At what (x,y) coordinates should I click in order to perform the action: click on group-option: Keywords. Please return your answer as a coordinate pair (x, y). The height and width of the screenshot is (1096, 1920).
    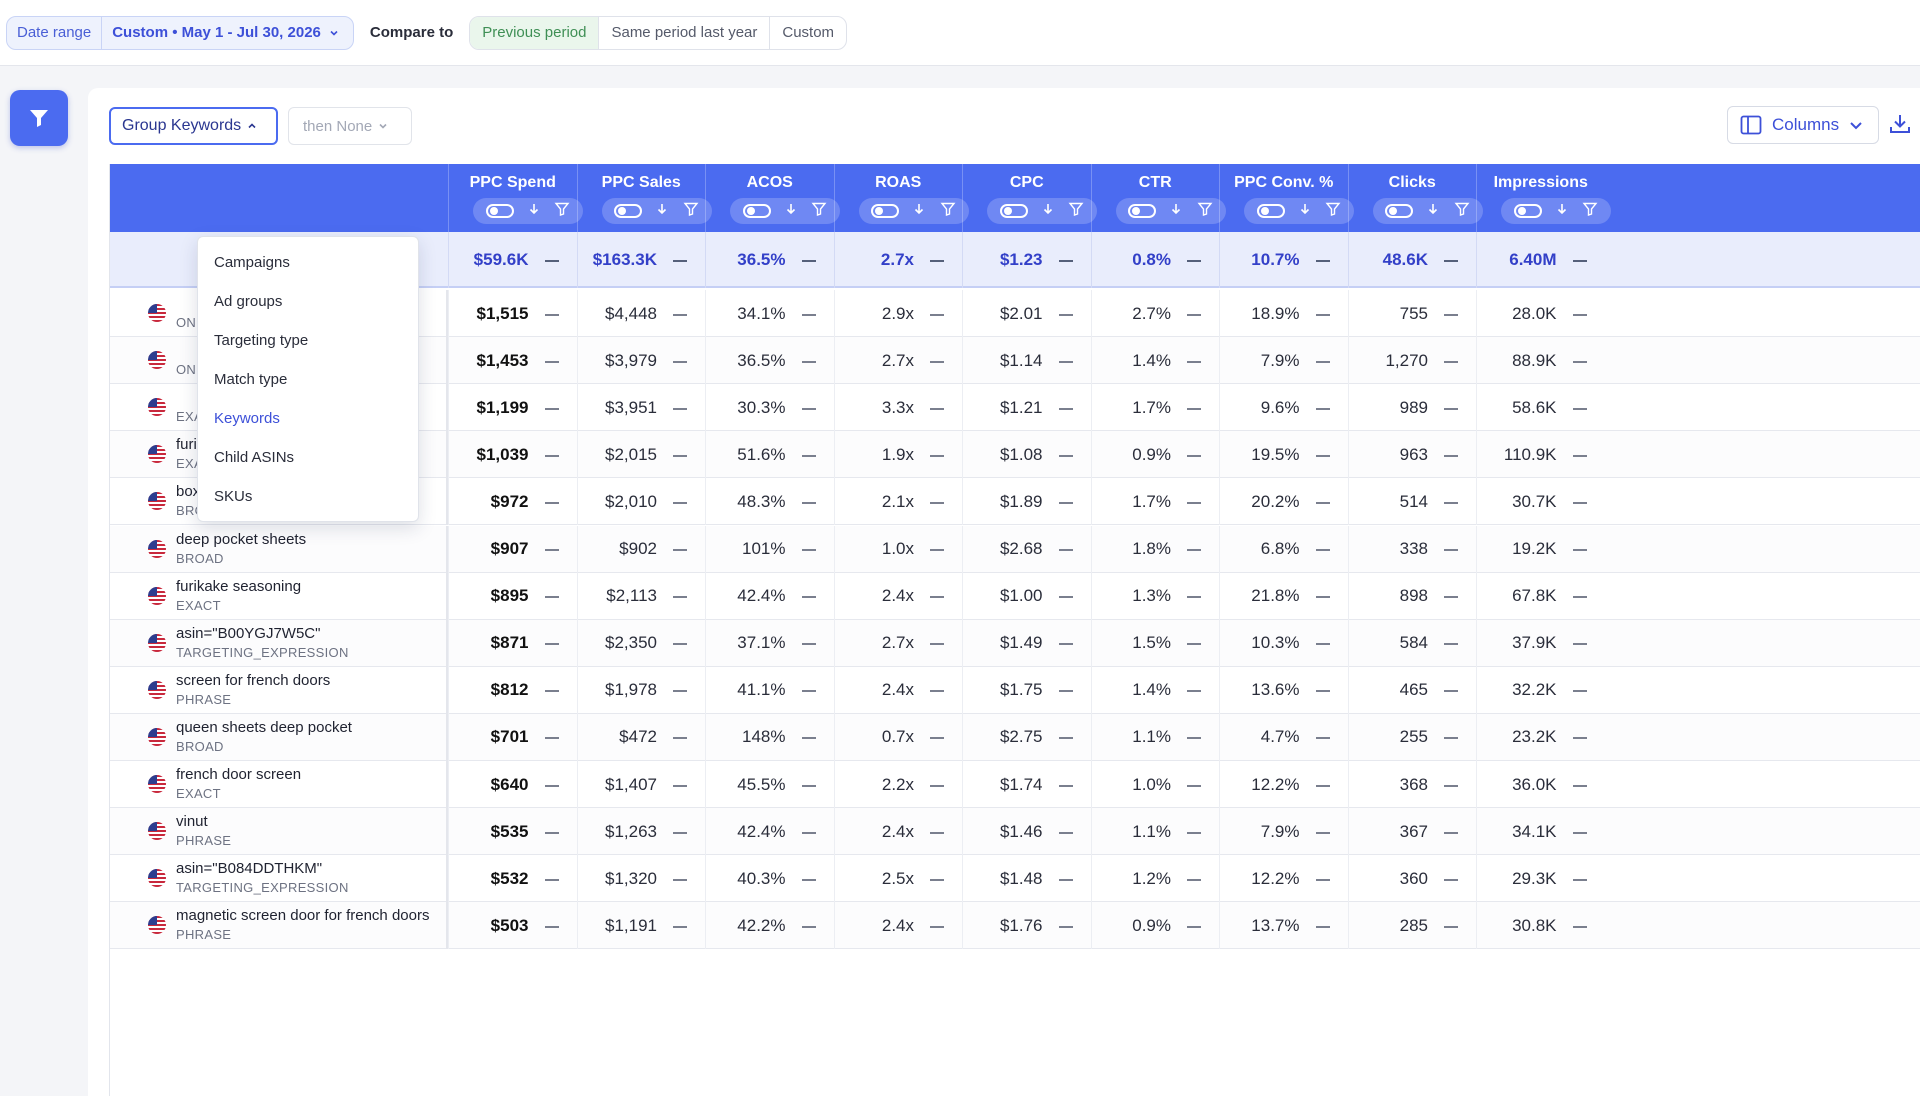
    Looking at the image, I should click on (247, 418).